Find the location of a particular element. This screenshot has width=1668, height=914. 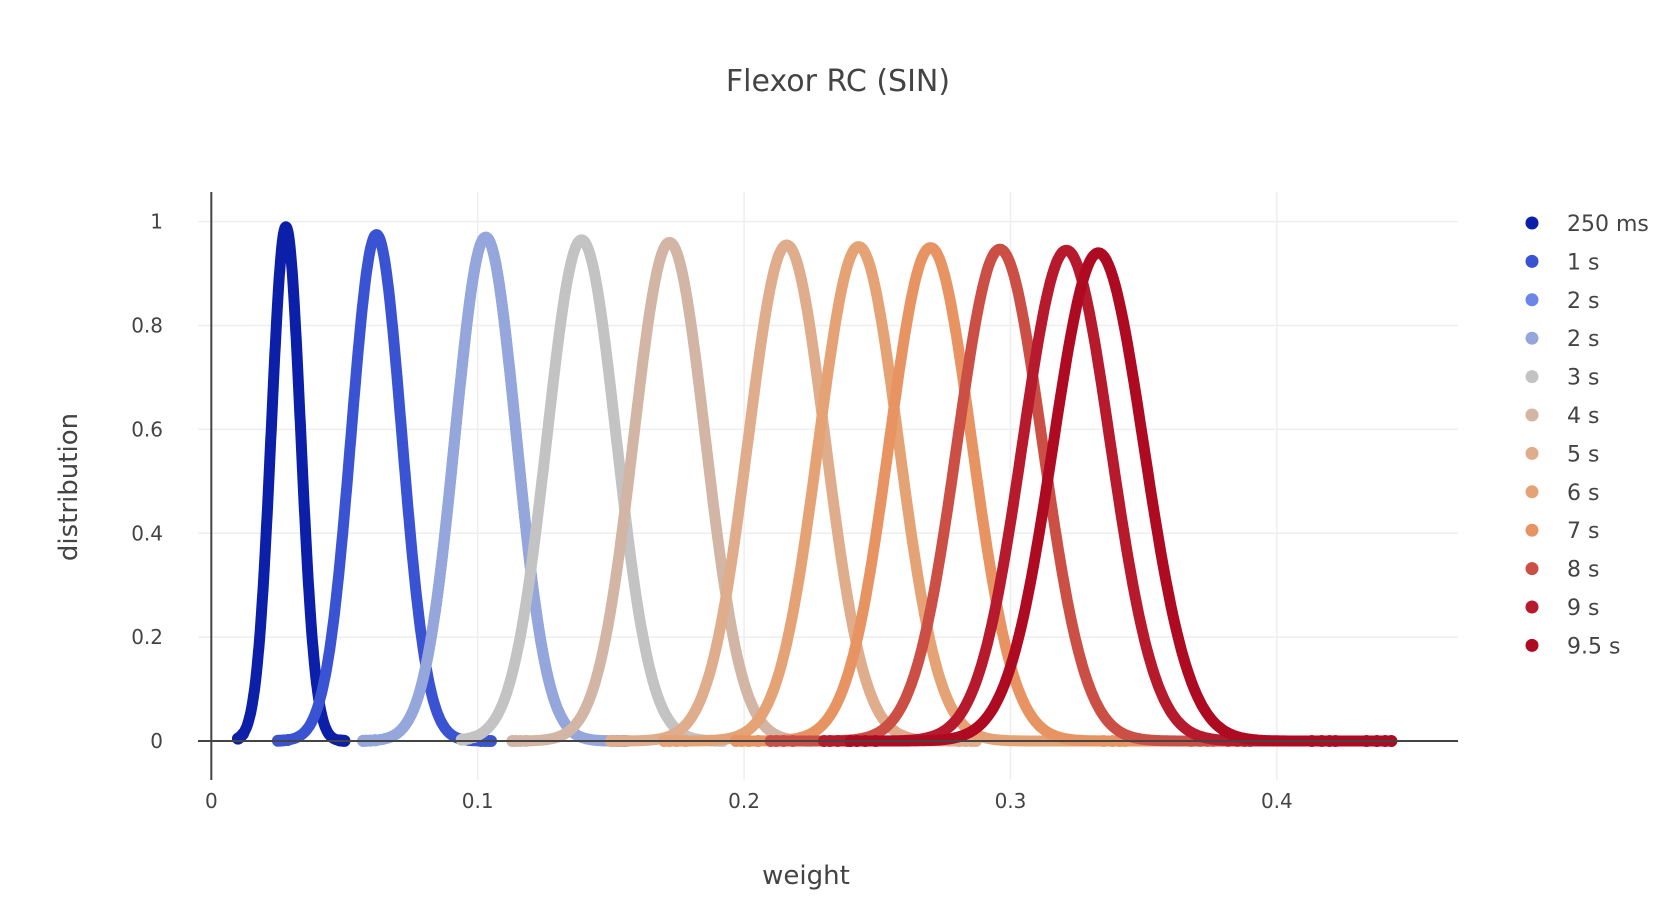

legend-label: 4 s is located at coordinates (1583, 416).